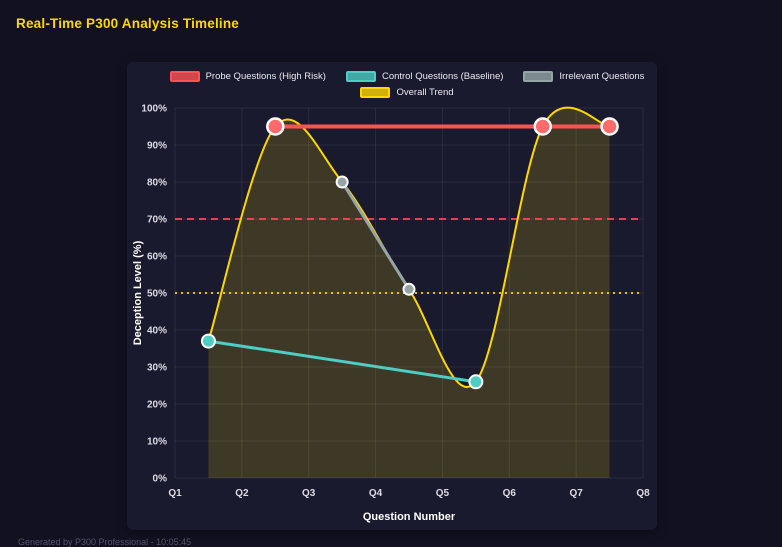 The width and height of the screenshot is (782, 547). I want to click on y-tick-label: 80%, so click(157, 183).